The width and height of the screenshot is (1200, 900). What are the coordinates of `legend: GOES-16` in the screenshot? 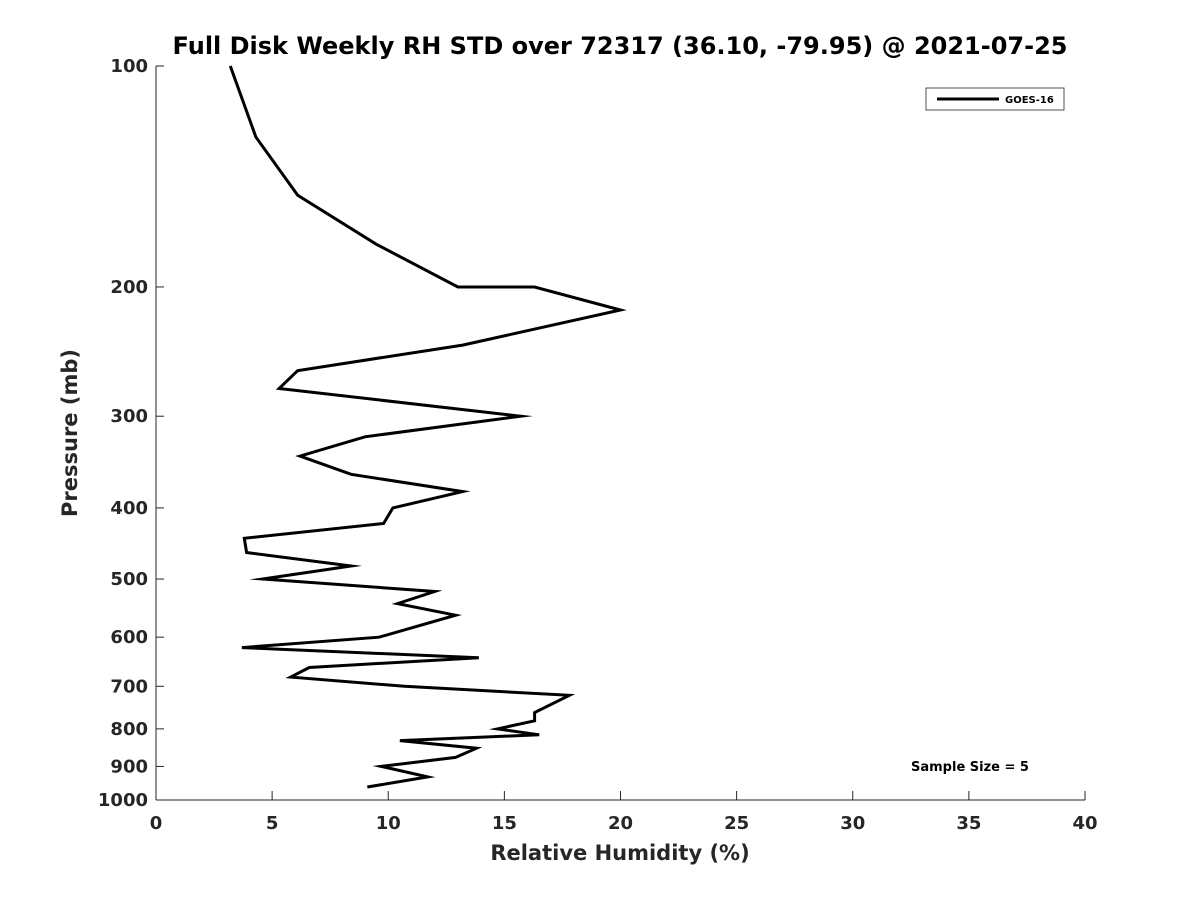 It's located at (995, 99).